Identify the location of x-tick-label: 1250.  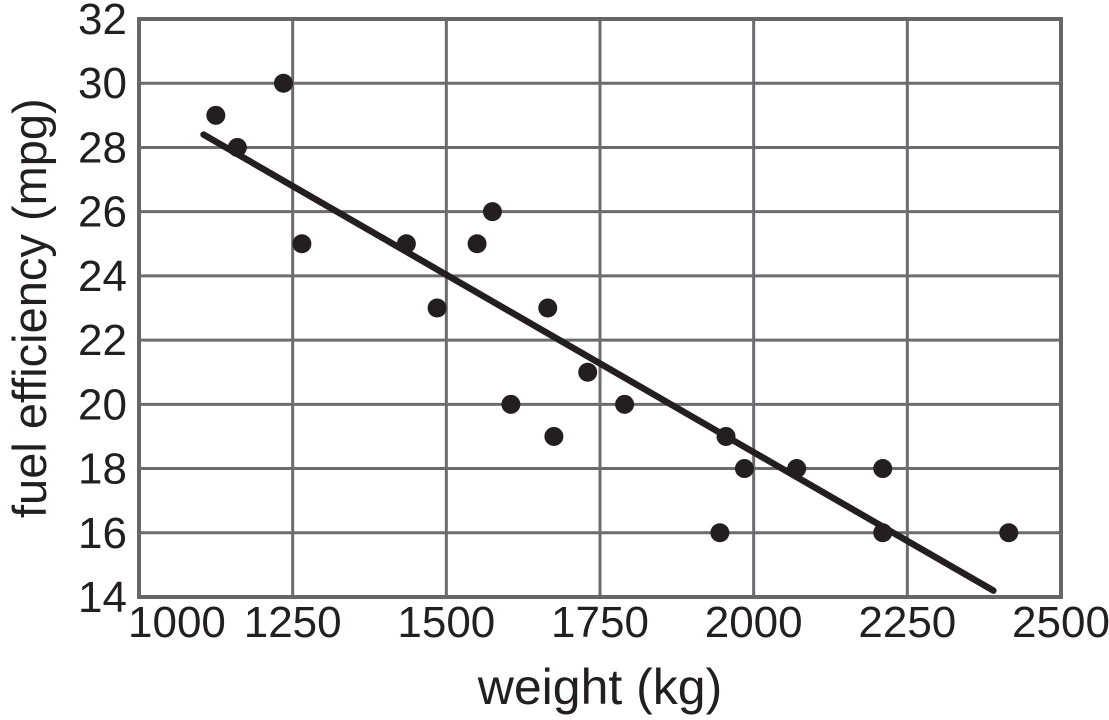
(293, 622).